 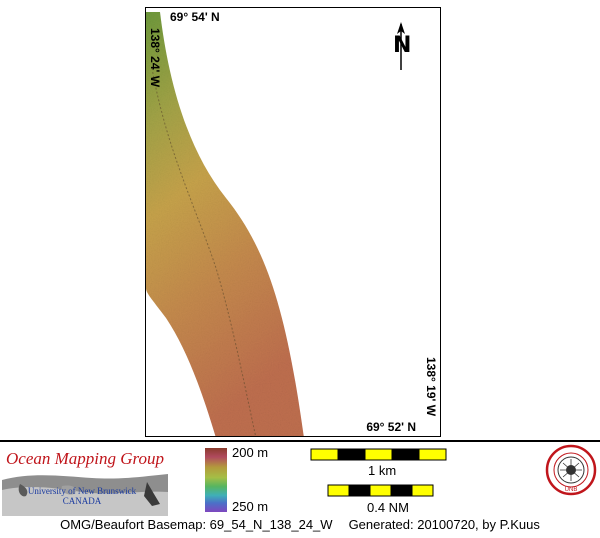 I want to click on basemap-label: OMG/Beaufort Basemap: 69_54_N_138_24_W, so click(x=196, y=524).